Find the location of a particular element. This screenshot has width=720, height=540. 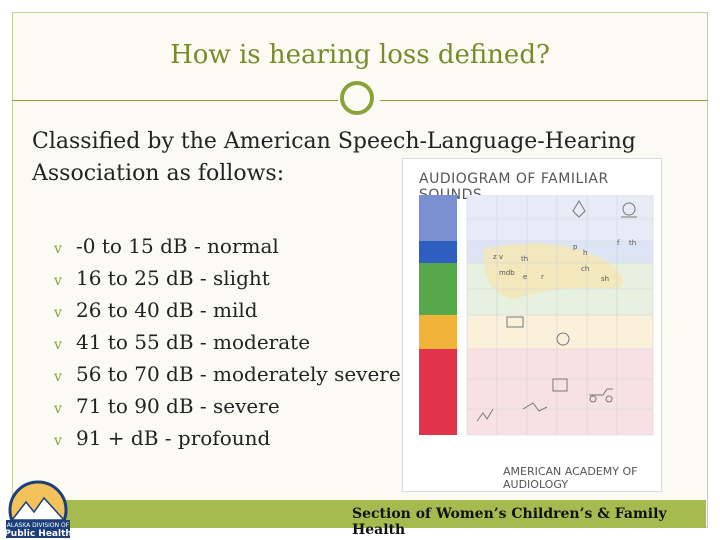

svg-text: e is located at coordinates (525, 277).